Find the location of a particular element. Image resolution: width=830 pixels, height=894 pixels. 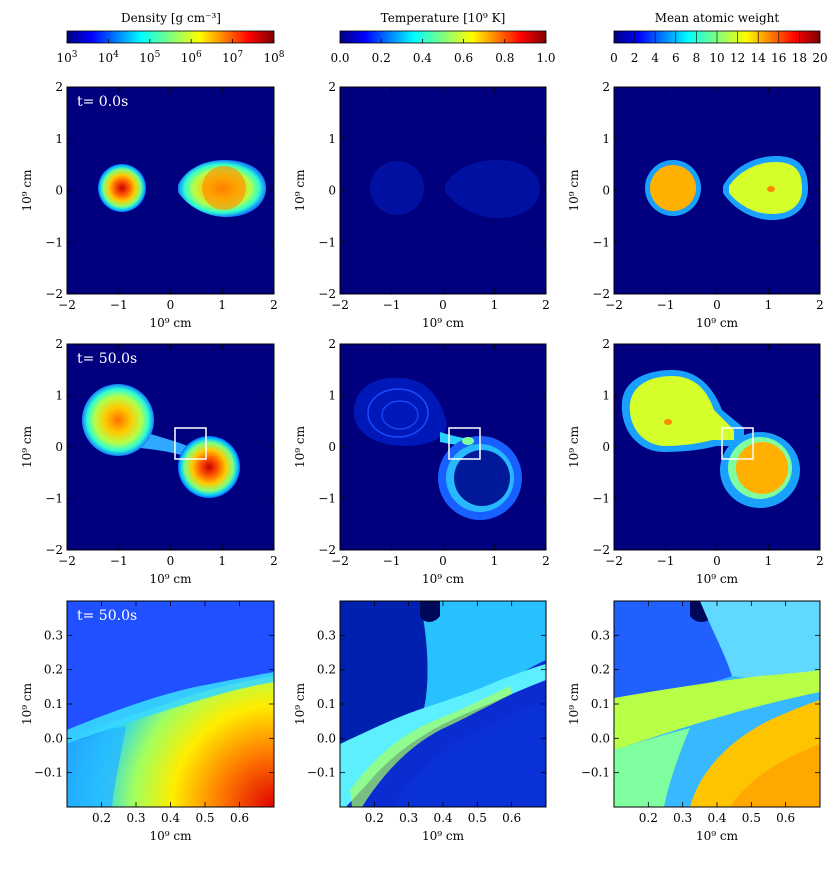

colorbar-tick-label: 0.0 is located at coordinates (339, 58).